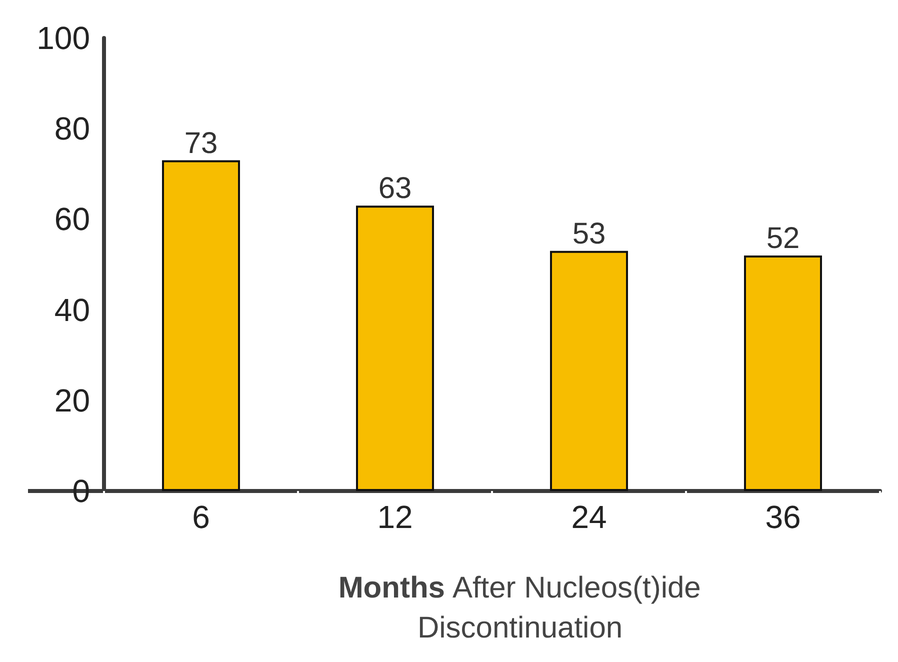  I want to click on x-tick-label: 12, so click(395, 517).